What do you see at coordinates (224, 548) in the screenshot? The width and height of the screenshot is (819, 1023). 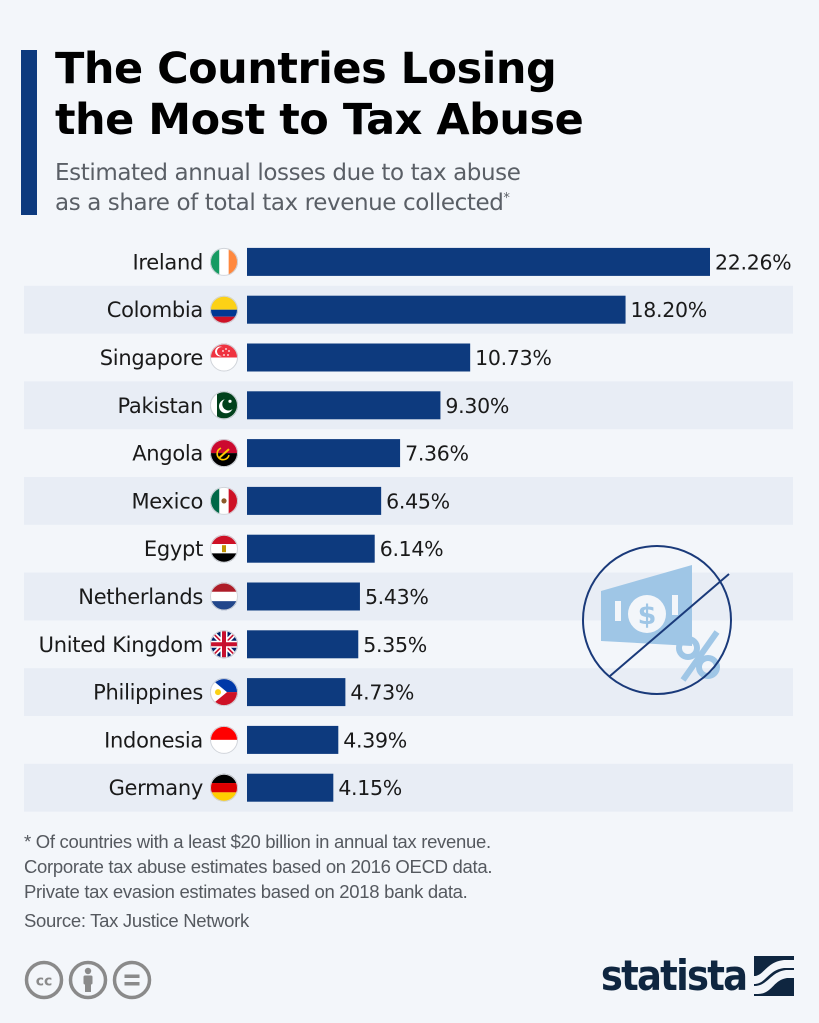 I see `egypt-flag-icon` at bounding box center [224, 548].